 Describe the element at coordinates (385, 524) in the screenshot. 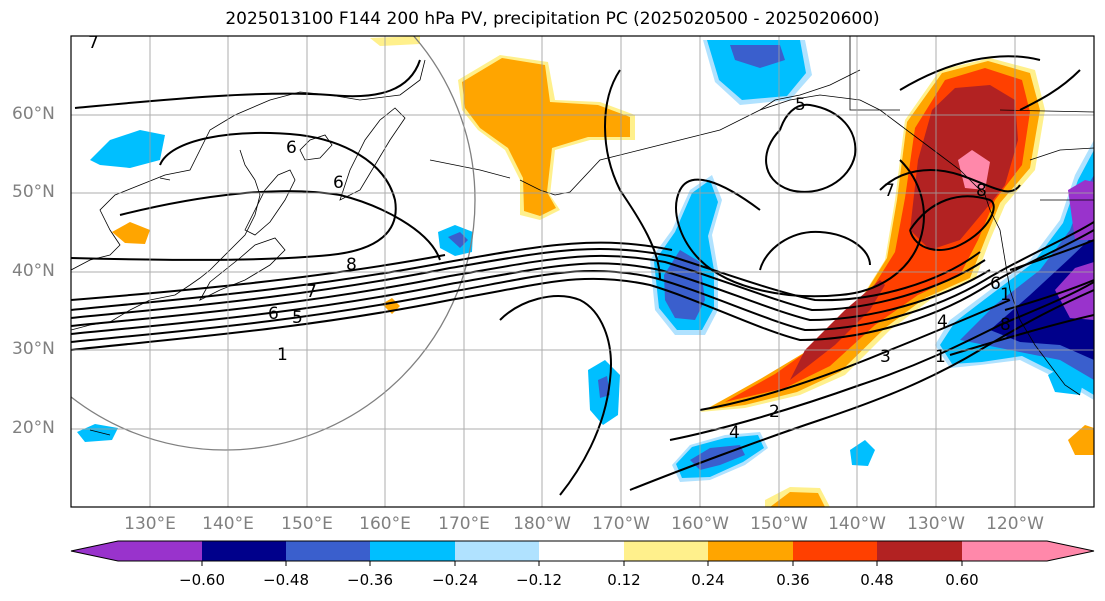

I see `lon-label: 160°E` at that location.